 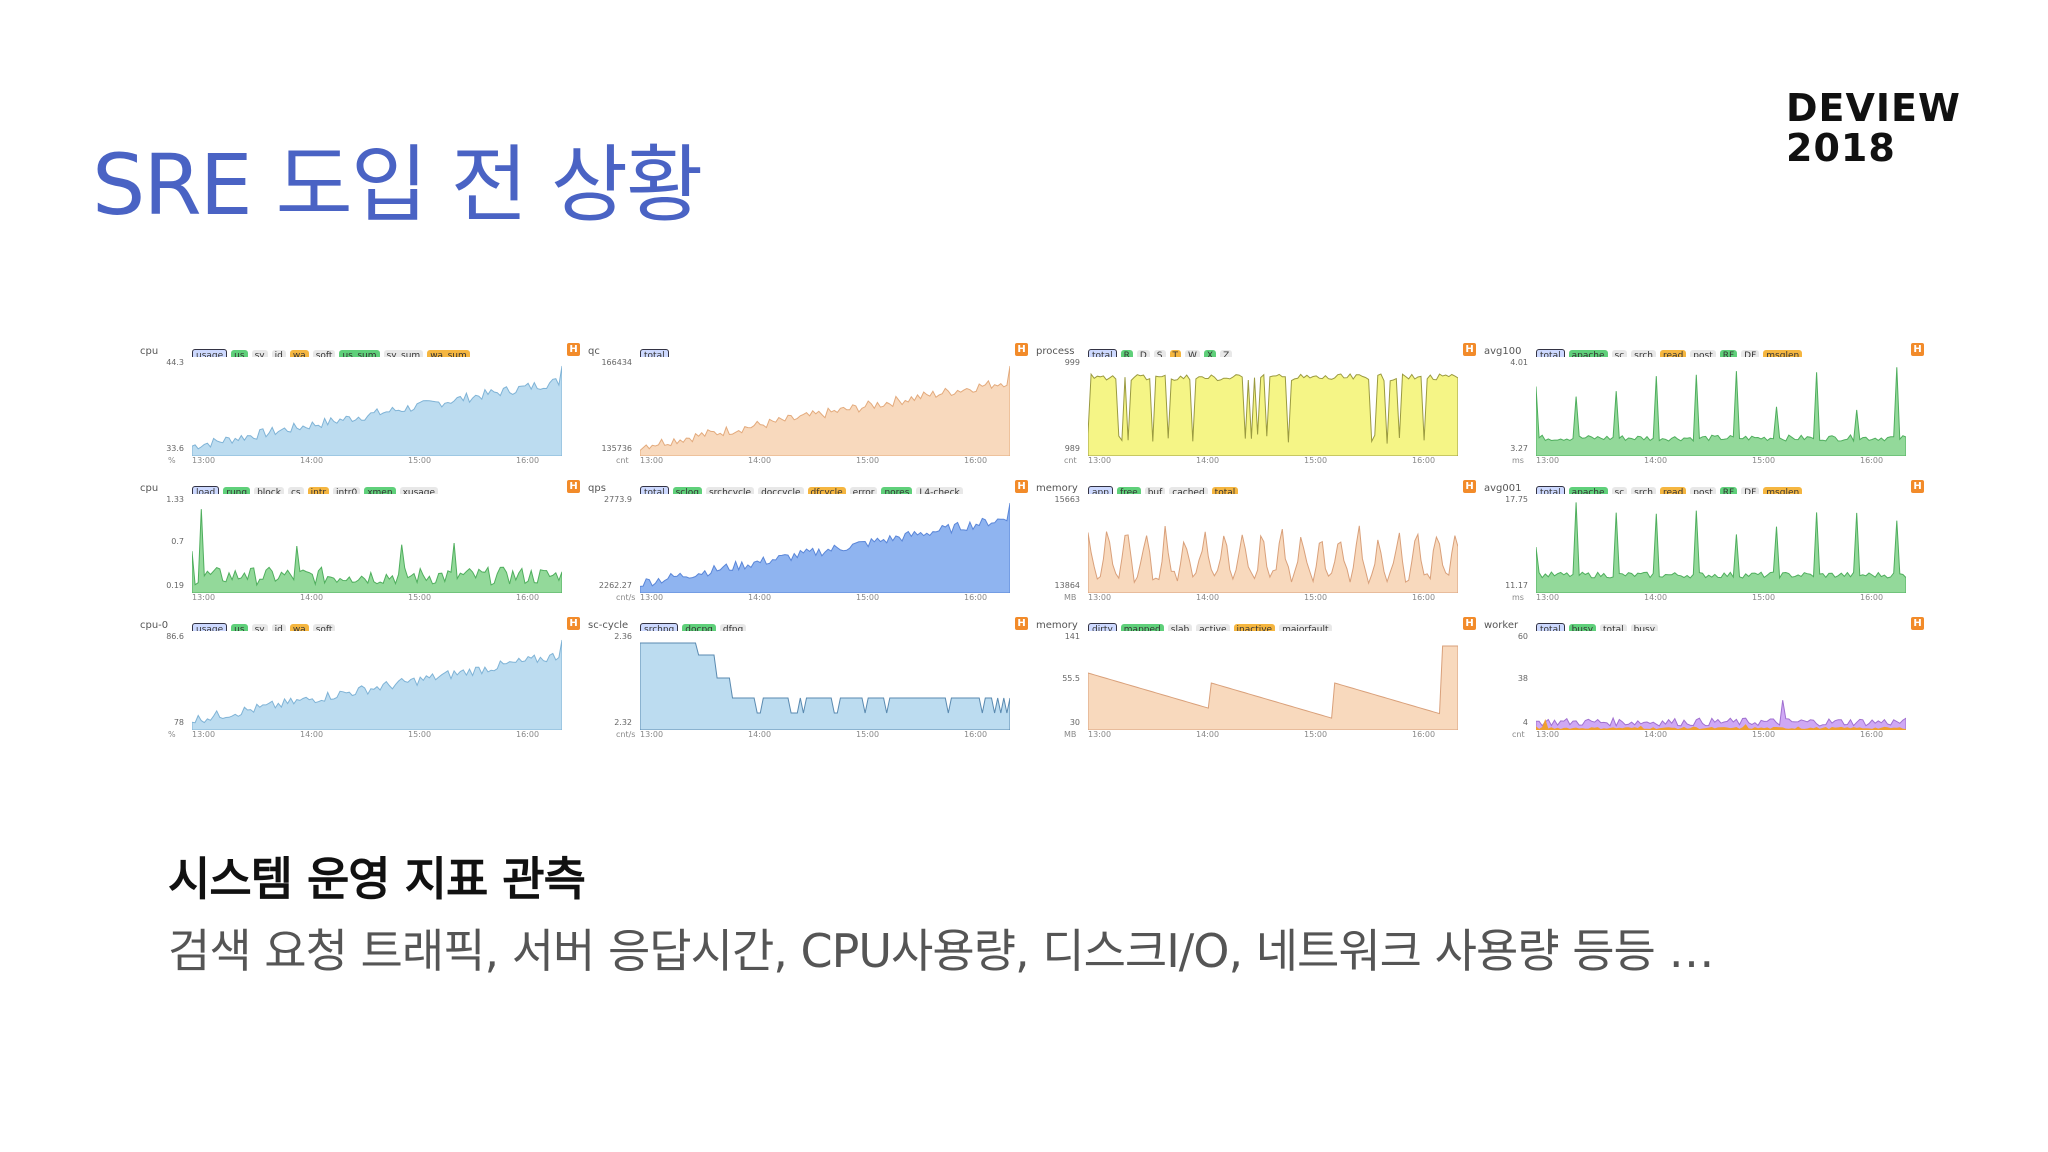 I want to click on series-tag: T, so click(x=1175, y=353).